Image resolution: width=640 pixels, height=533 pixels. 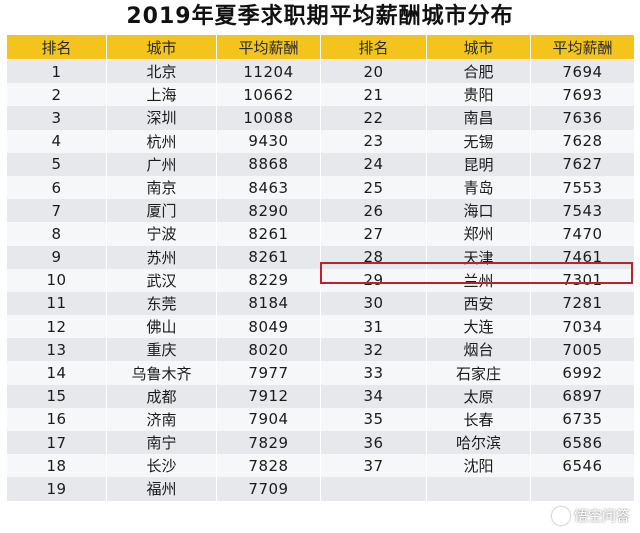 What do you see at coordinates (478, 164) in the screenshot?
I see `cell-city: 昆明` at bounding box center [478, 164].